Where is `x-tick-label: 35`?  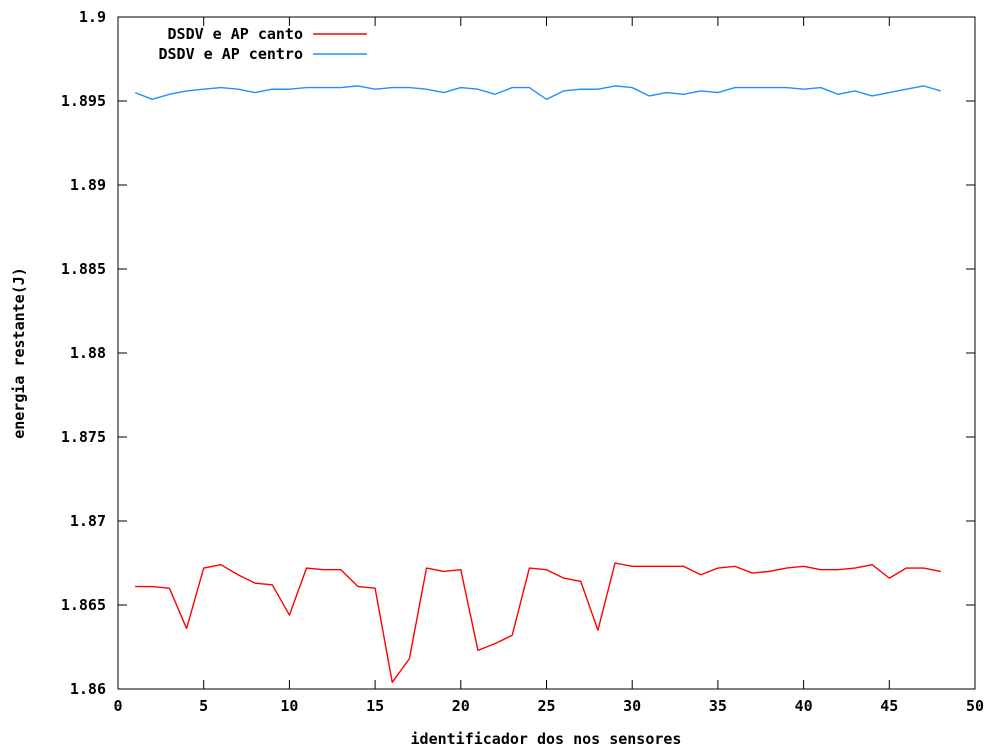
x-tick-label: 35 is located at coordinates (718, 706).